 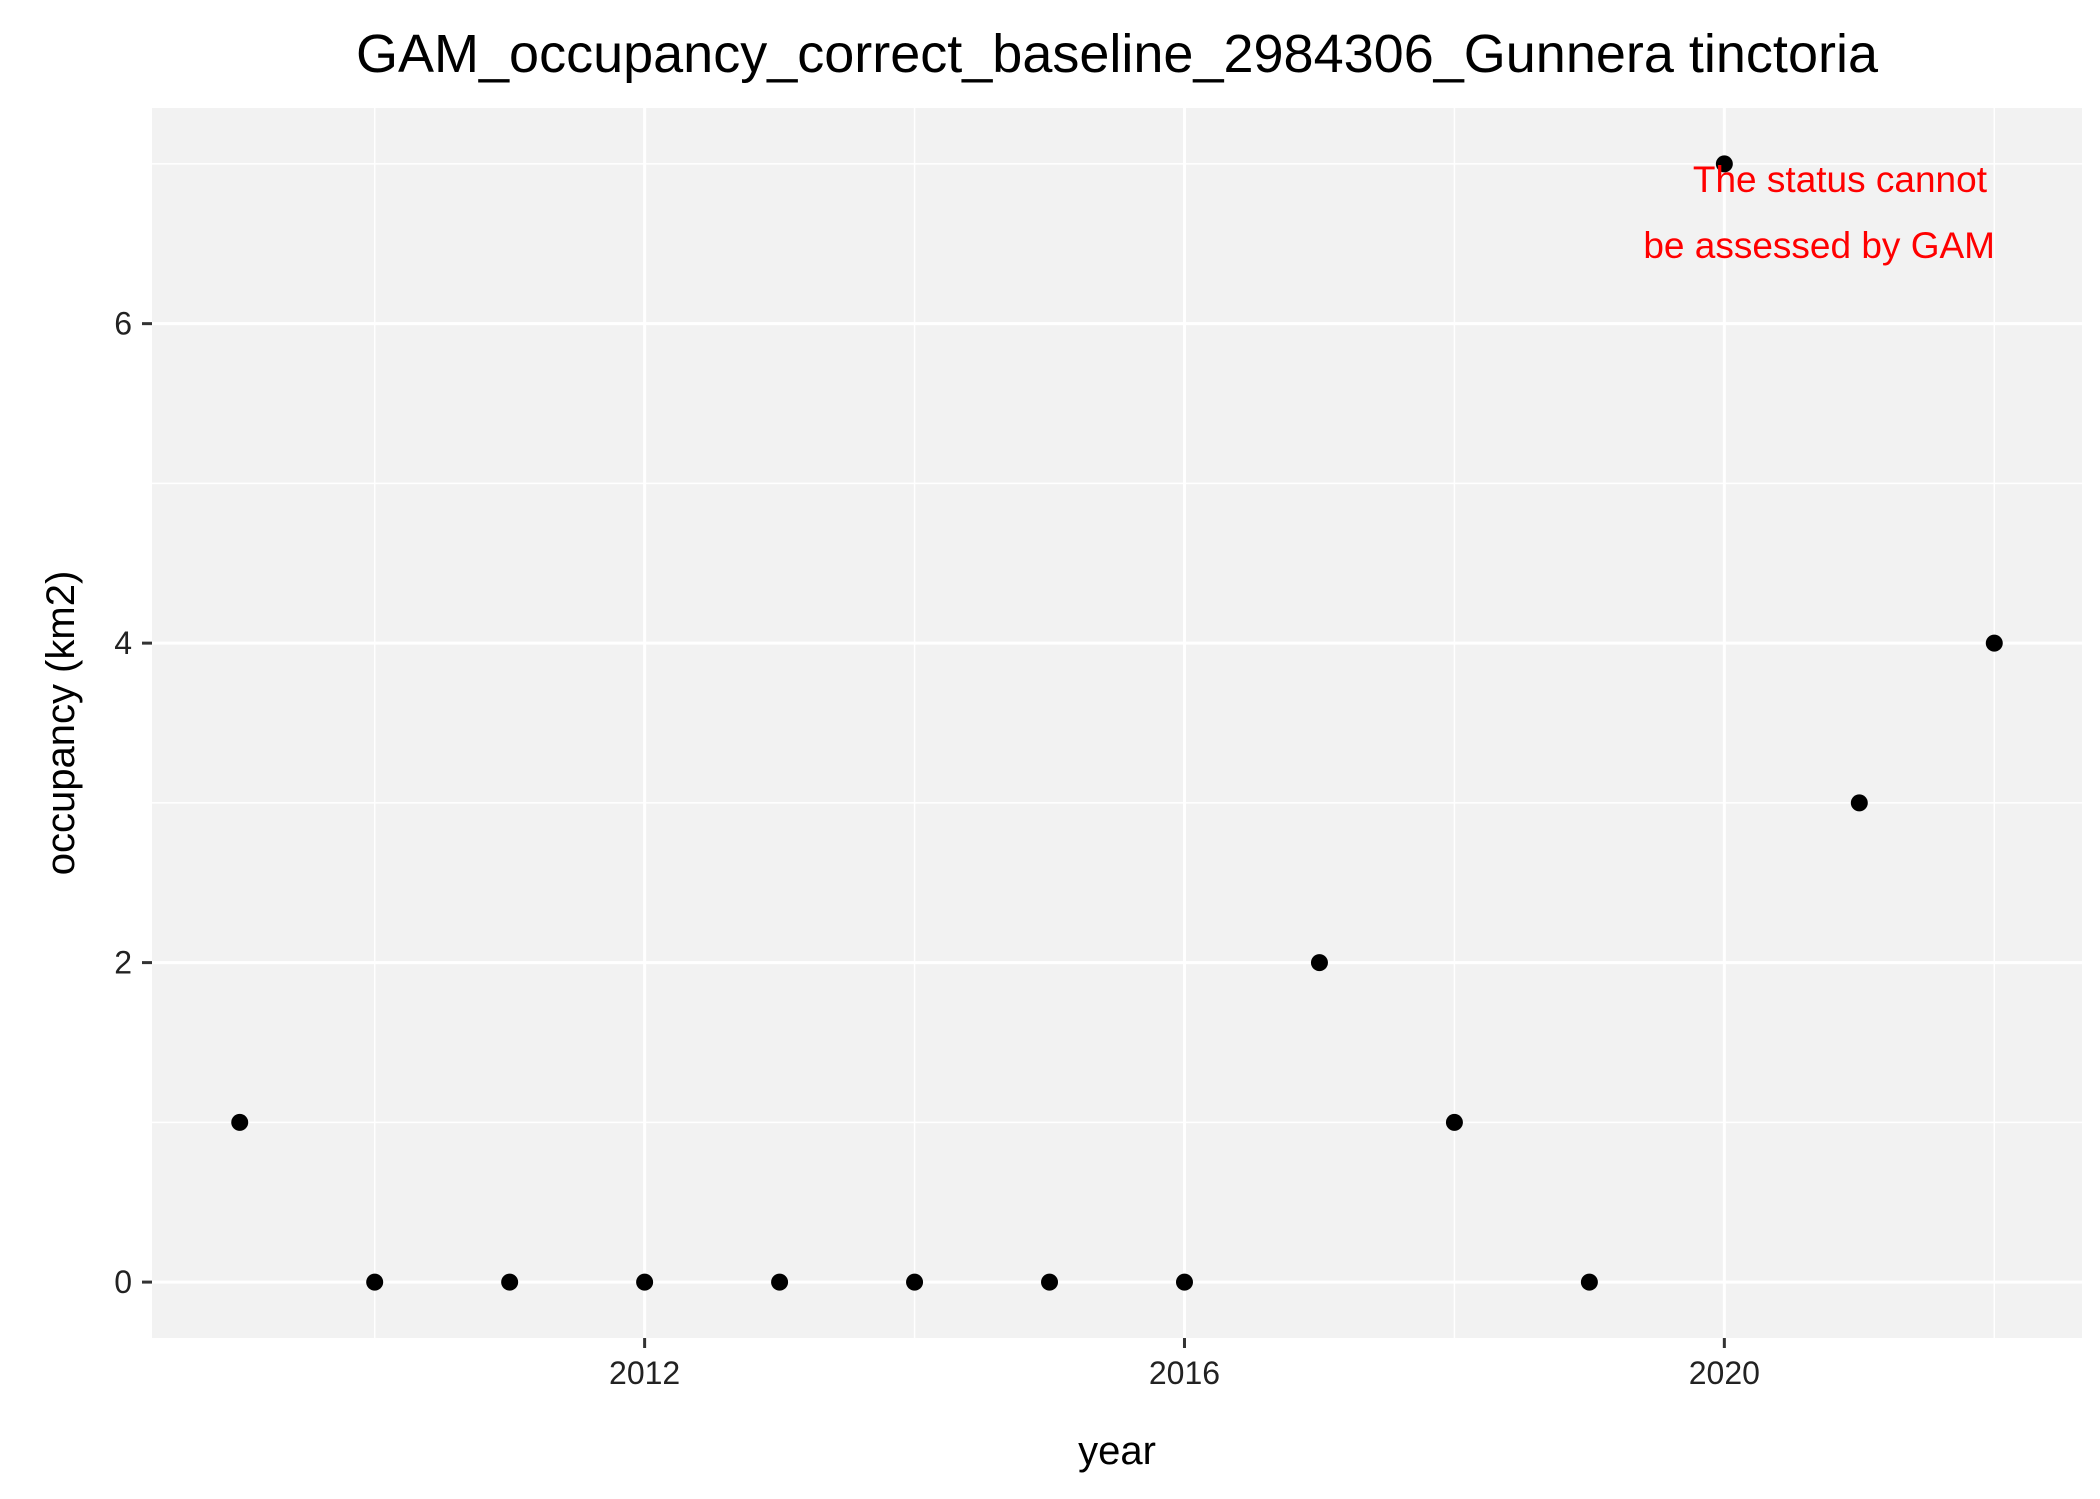 I want to click on annotation-line-1: The status cannot, so click(x=1840, y=179).